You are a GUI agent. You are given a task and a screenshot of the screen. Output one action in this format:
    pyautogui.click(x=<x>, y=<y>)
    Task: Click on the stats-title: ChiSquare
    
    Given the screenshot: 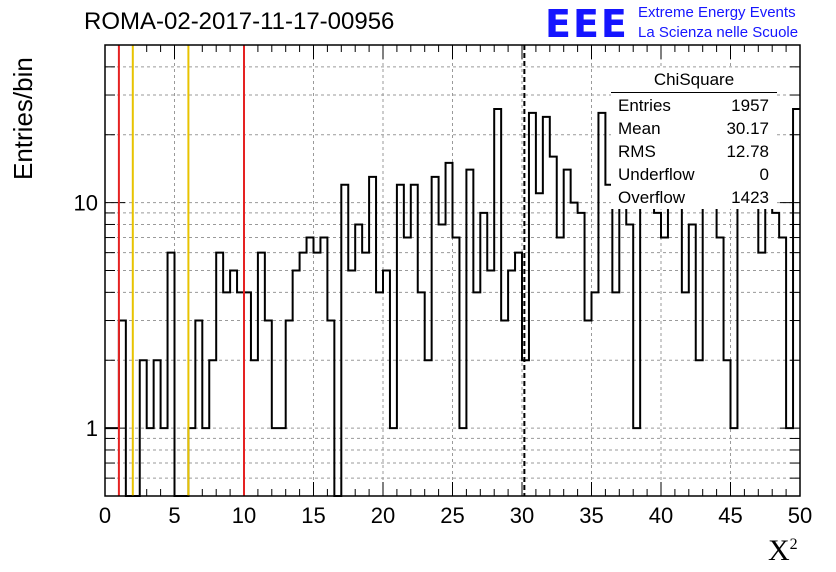 What is the action you would take?
    pyautogui.click(x=694, y=80)
    